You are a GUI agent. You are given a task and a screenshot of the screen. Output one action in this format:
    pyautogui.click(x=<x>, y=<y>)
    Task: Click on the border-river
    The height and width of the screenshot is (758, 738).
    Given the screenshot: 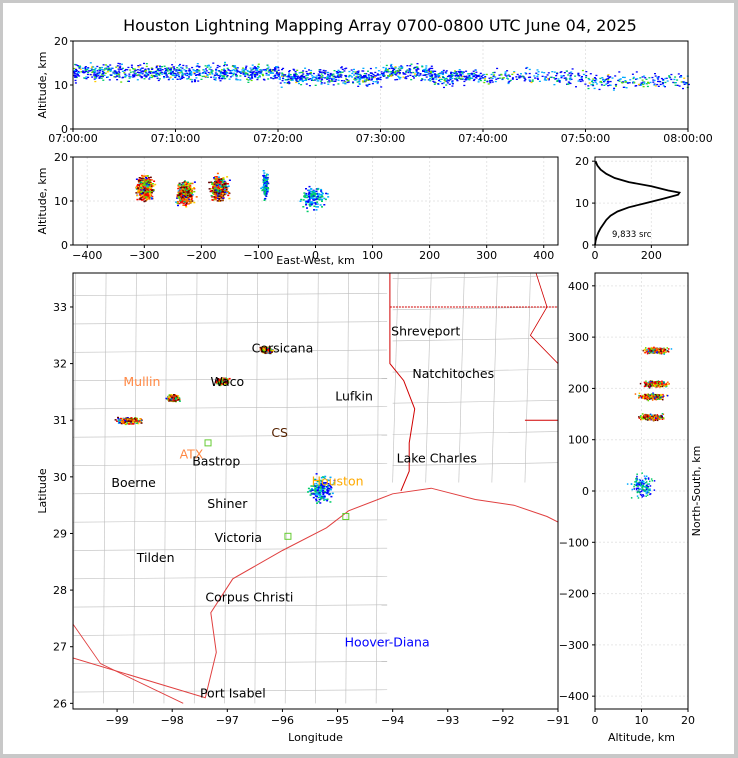 What is the action you would take?
    pyautogui.click(x=128, y=663)
    